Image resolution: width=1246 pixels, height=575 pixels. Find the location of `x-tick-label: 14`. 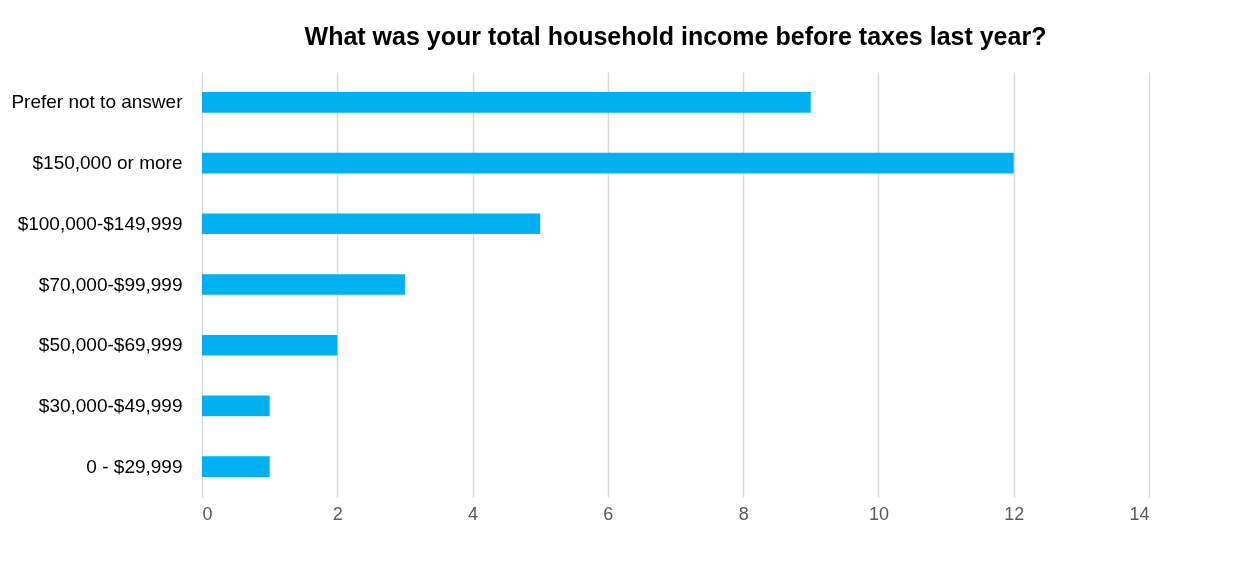

x-tick-label: 14 is located at coordinates (1139, 513).